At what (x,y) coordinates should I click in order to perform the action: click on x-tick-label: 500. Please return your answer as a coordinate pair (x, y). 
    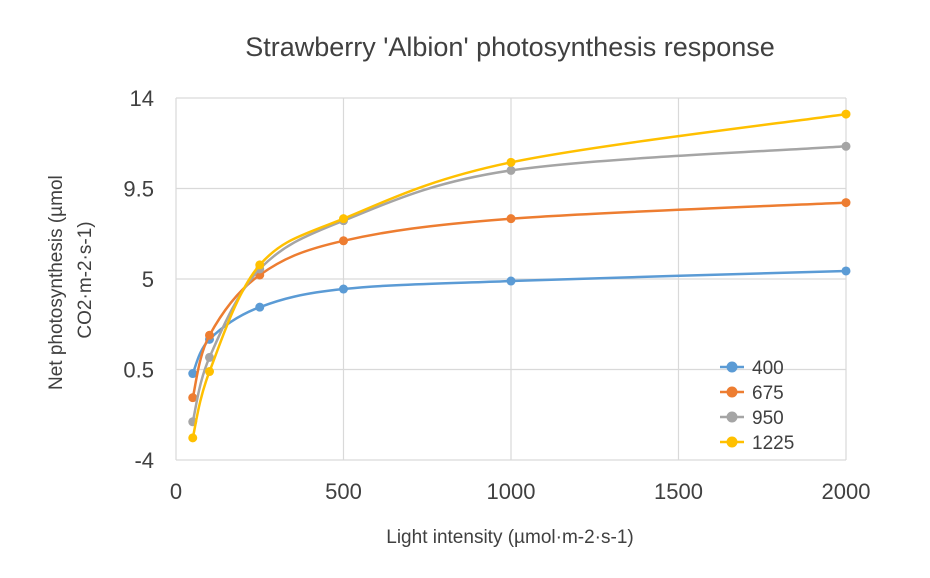
    Looking at the image, I should click on (343, 491).